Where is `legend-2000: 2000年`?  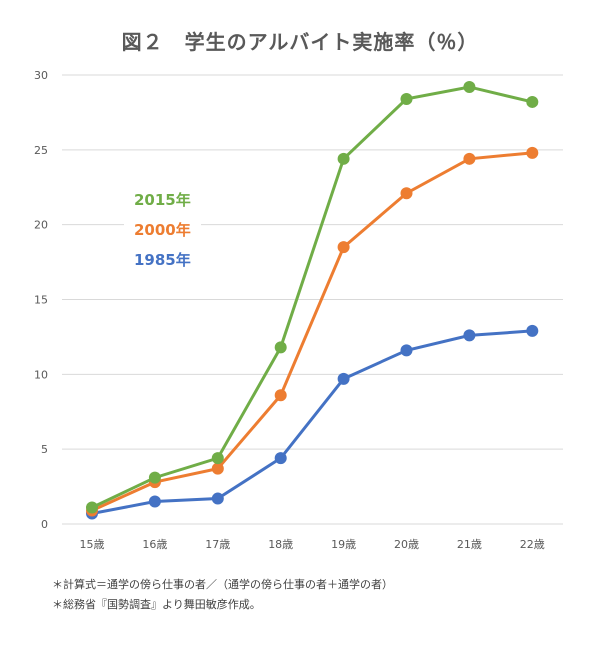 legend-2000: 2000年 is located at coordinates (162, 229).